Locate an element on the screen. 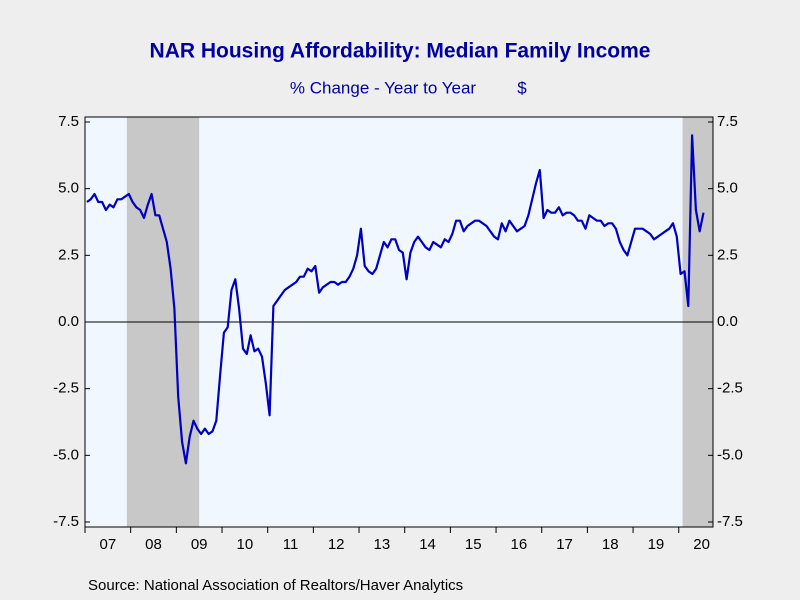  y2-tick-label: 0.0 is located at coordinates (727, 321).